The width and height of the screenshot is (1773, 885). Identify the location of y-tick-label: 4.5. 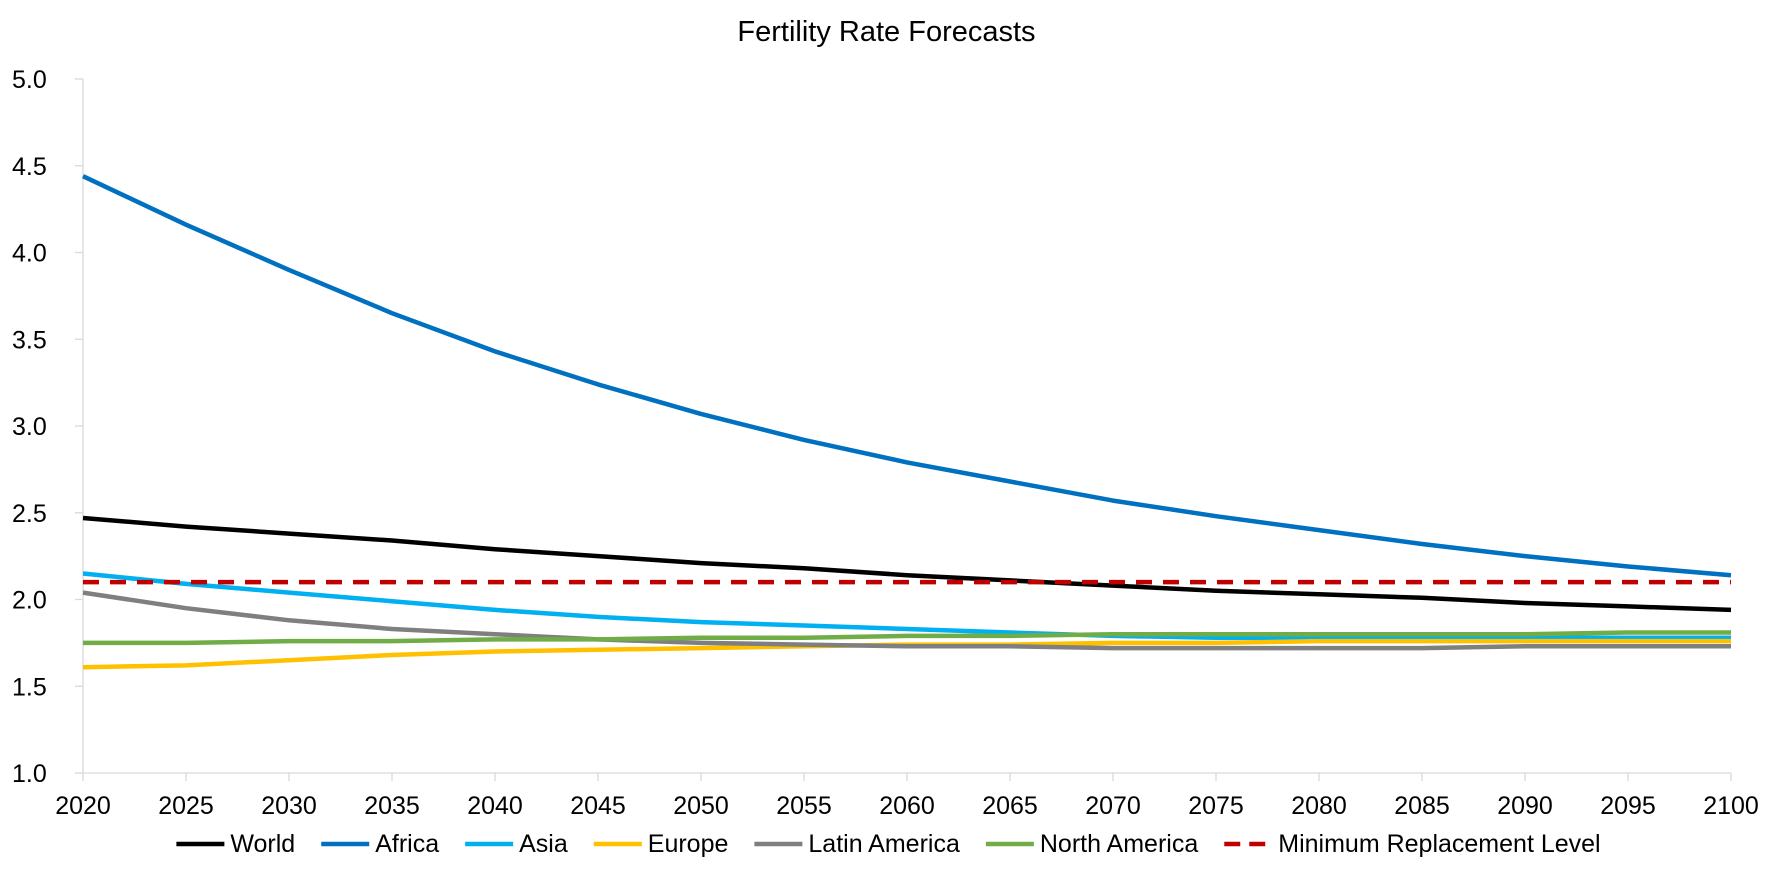
(29, 167).